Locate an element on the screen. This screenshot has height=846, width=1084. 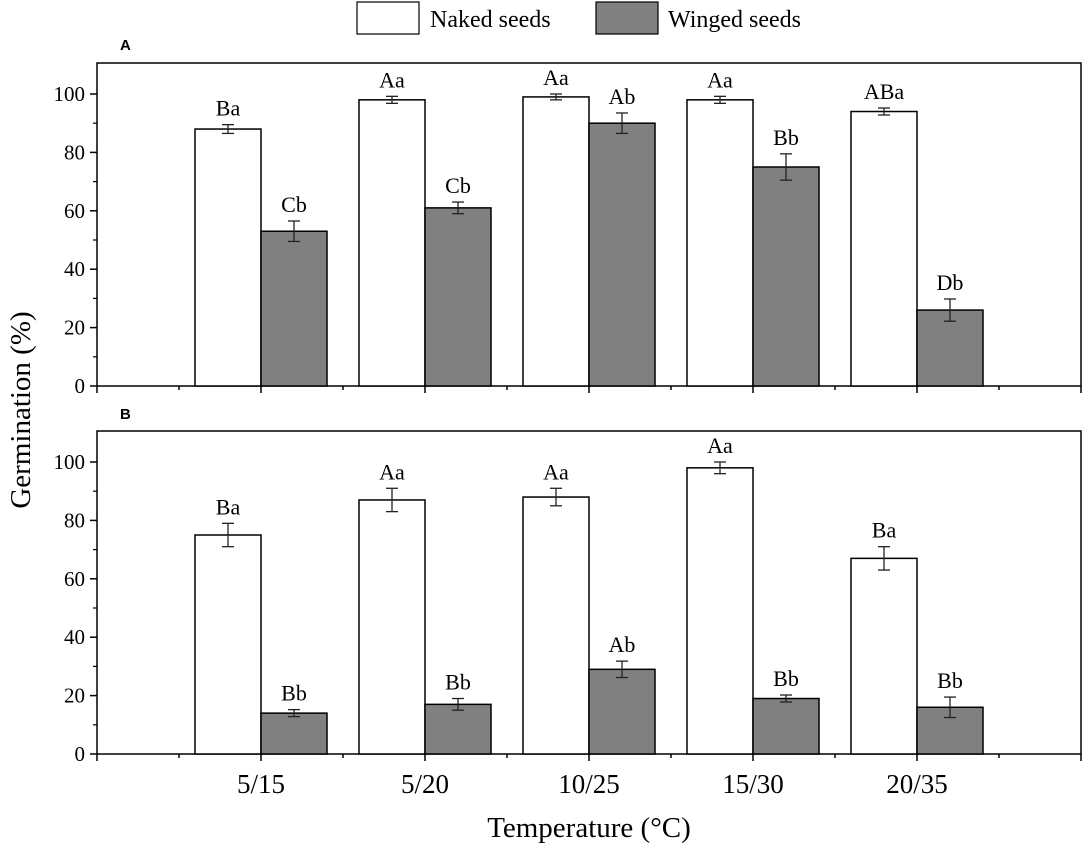
panel-a-label: A is located at coordinates (125, 45).